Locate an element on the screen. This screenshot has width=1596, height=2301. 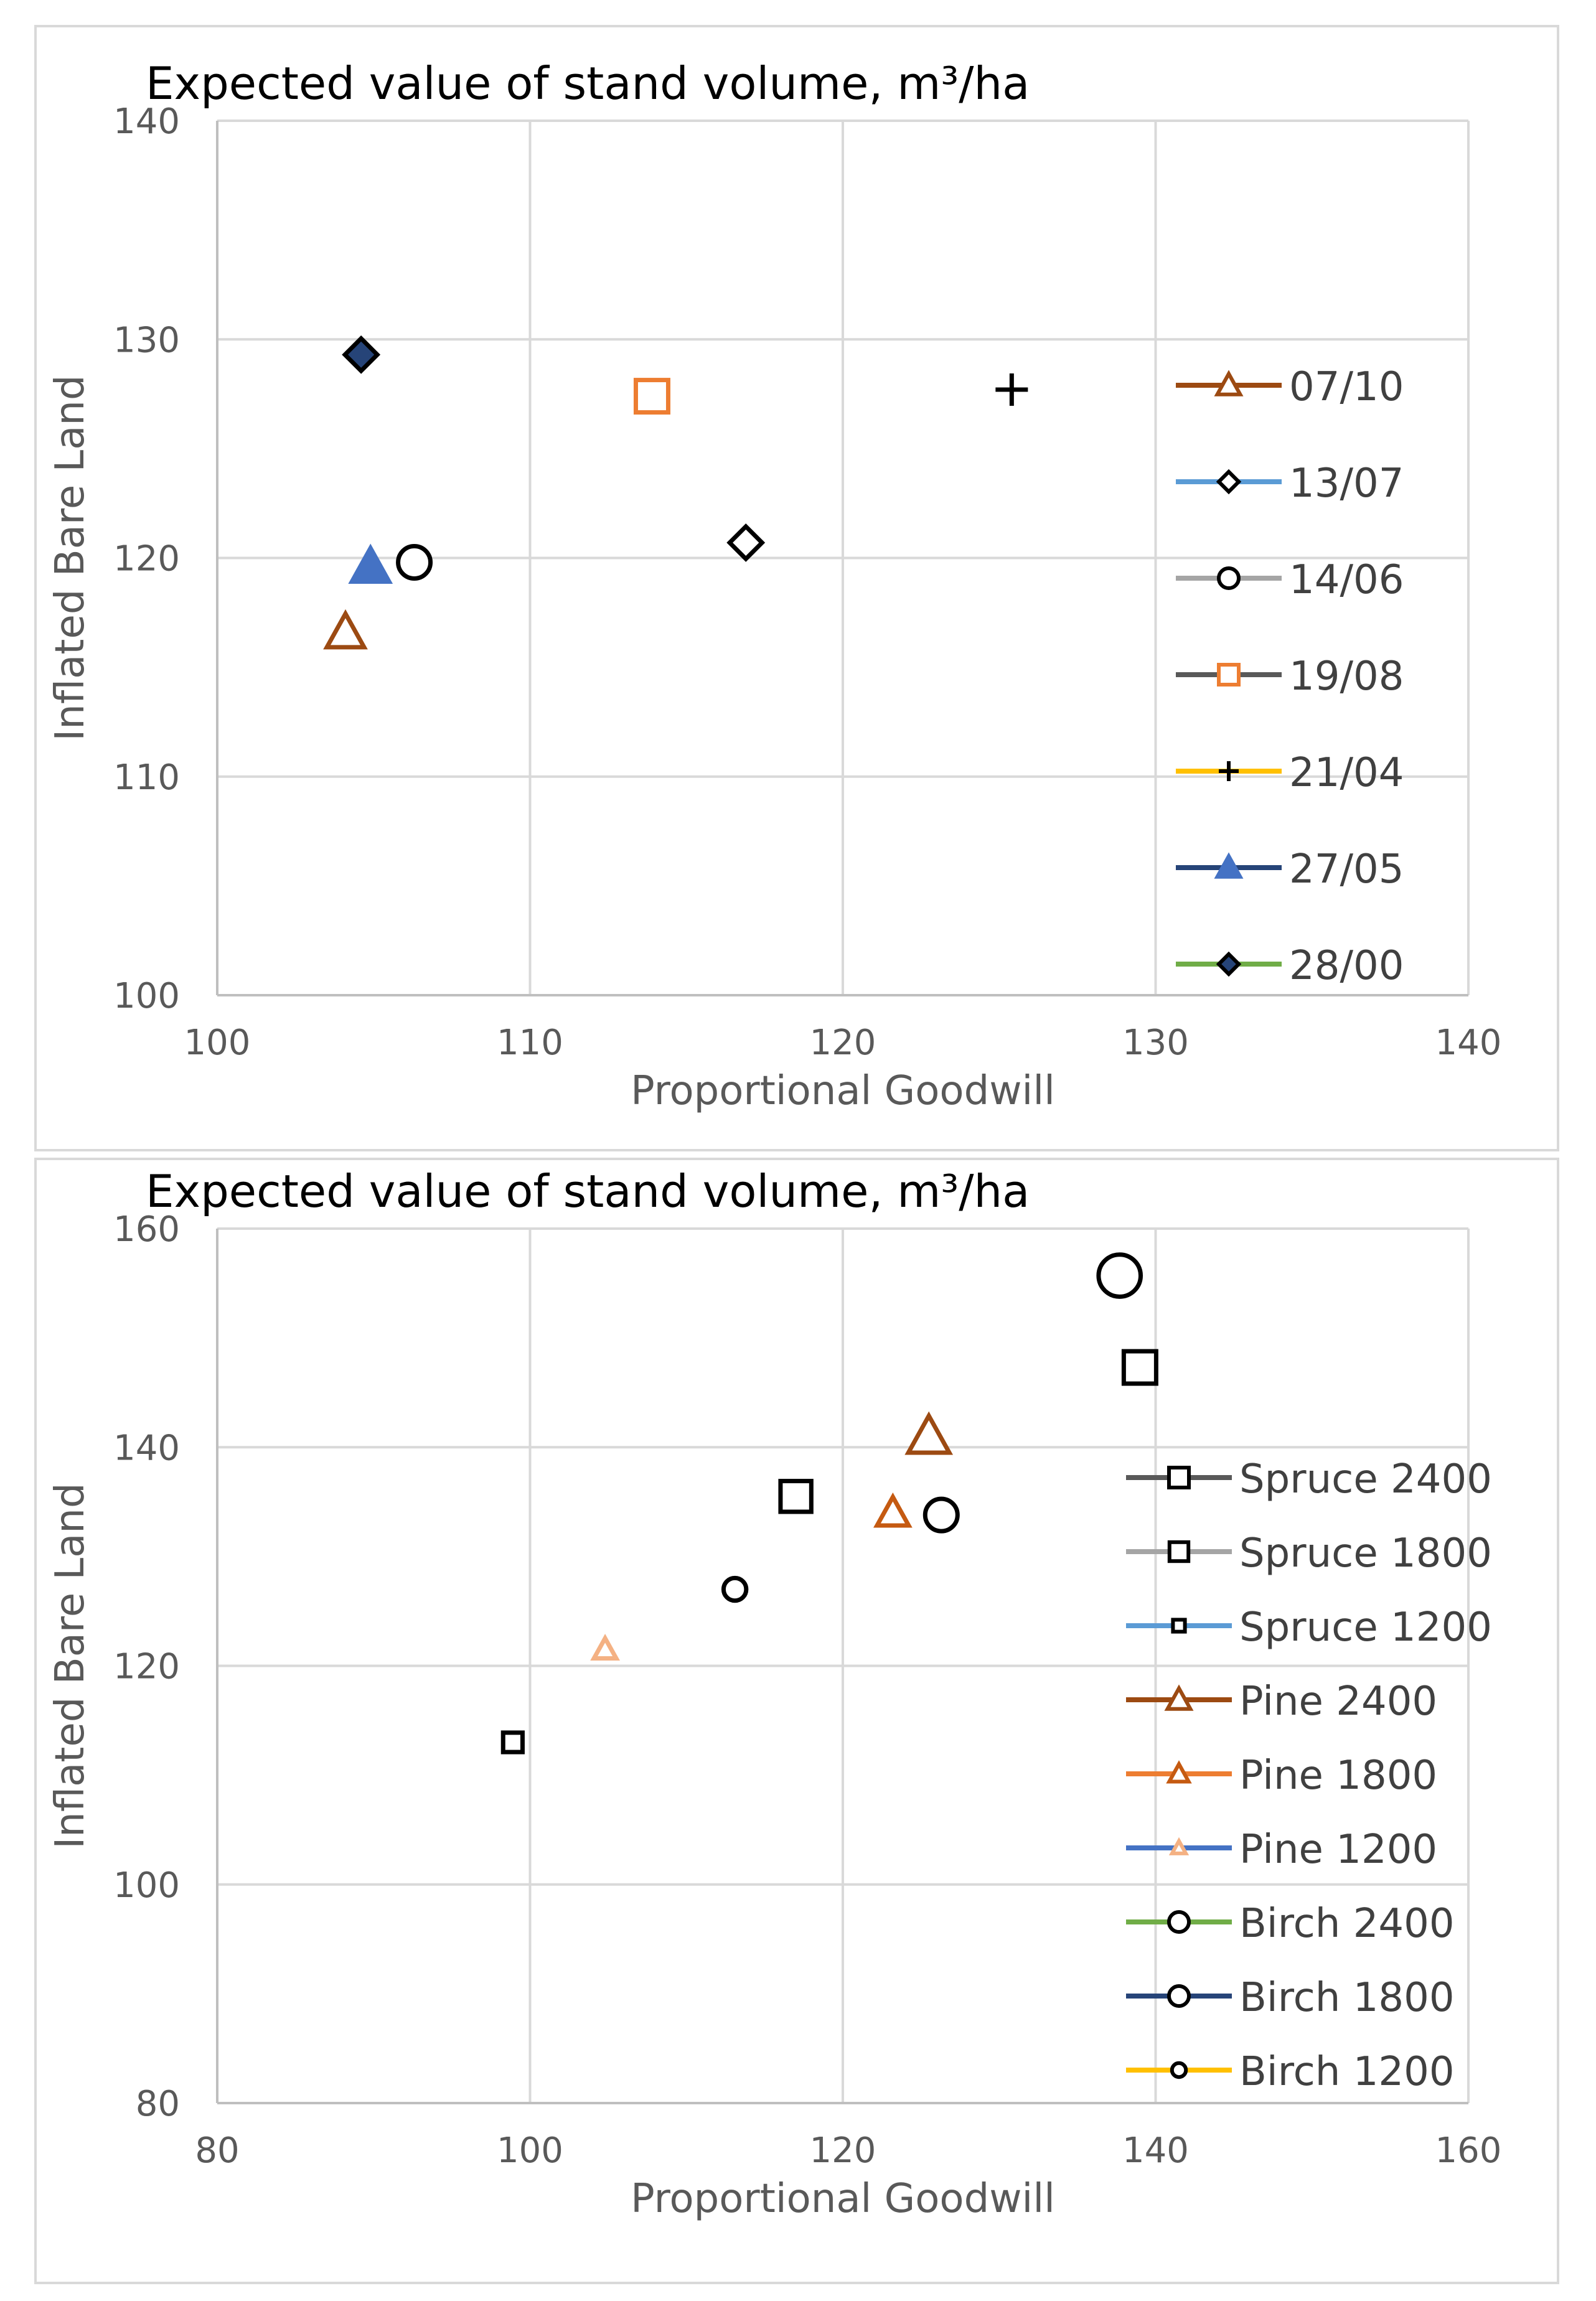
legend-item: Pine 2400 is located at coordinates (1281, 1702).